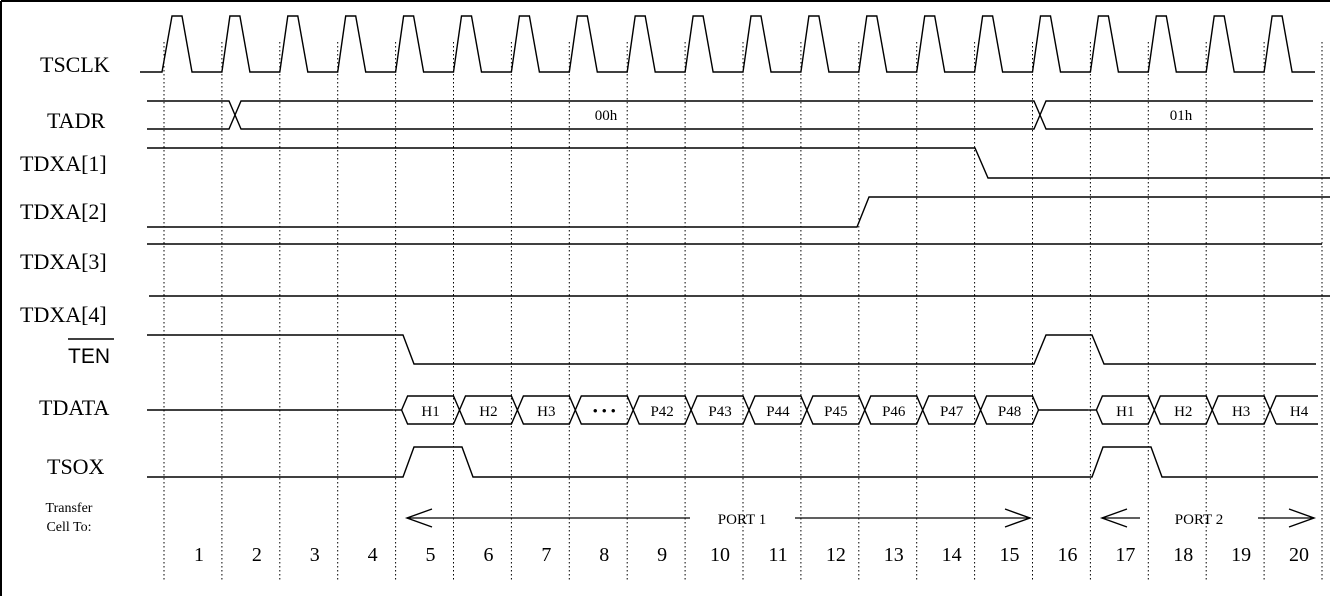  I want to click on cycle-number: 3, so click(315, 555).